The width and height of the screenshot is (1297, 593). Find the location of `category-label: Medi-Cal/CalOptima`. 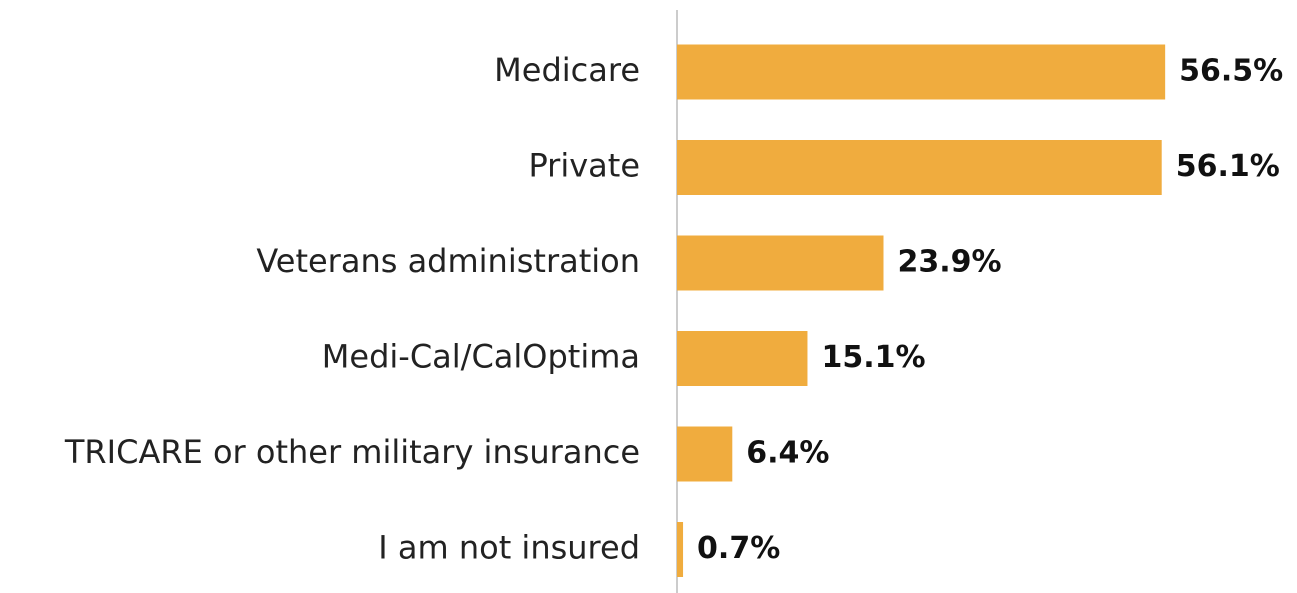

category-label: Medi-Cal/CalOptima is located at coordinates (481, 357).